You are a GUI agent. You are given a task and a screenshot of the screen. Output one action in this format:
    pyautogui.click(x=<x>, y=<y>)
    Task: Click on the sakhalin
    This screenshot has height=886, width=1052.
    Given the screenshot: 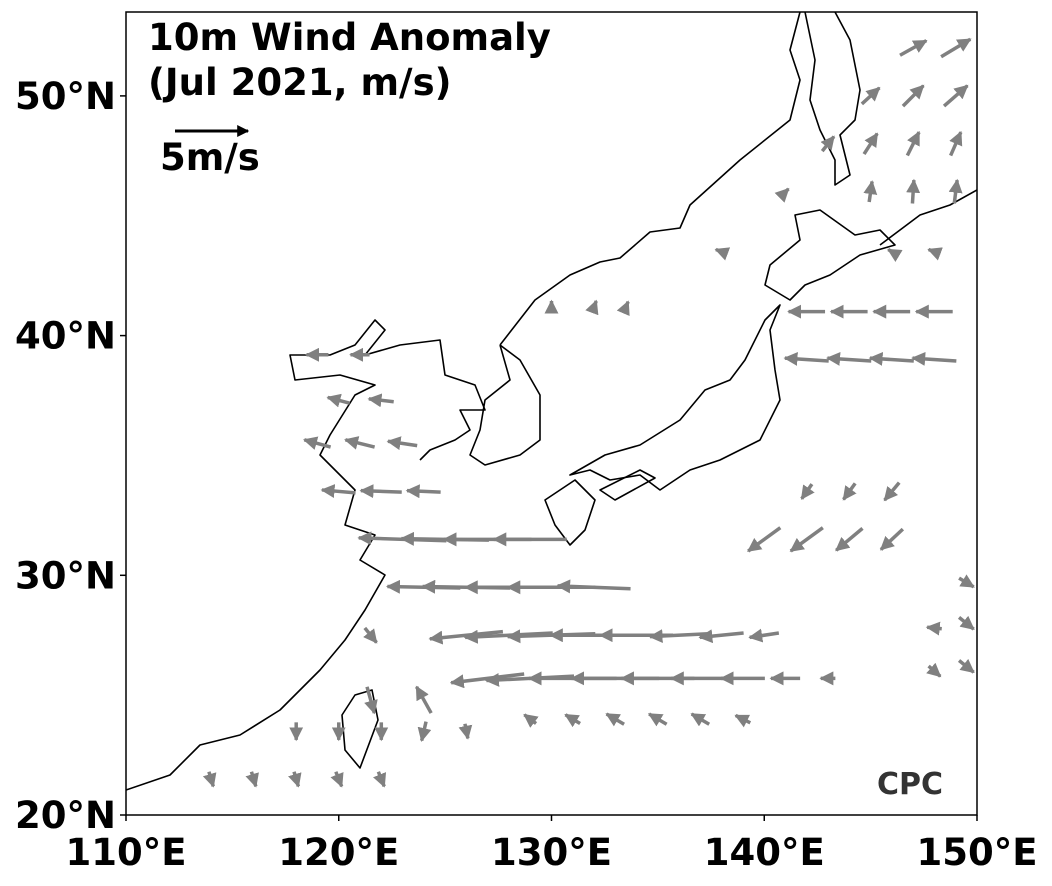 What is the action you would take?
    pyautogui.click(x=832, y=99)
    